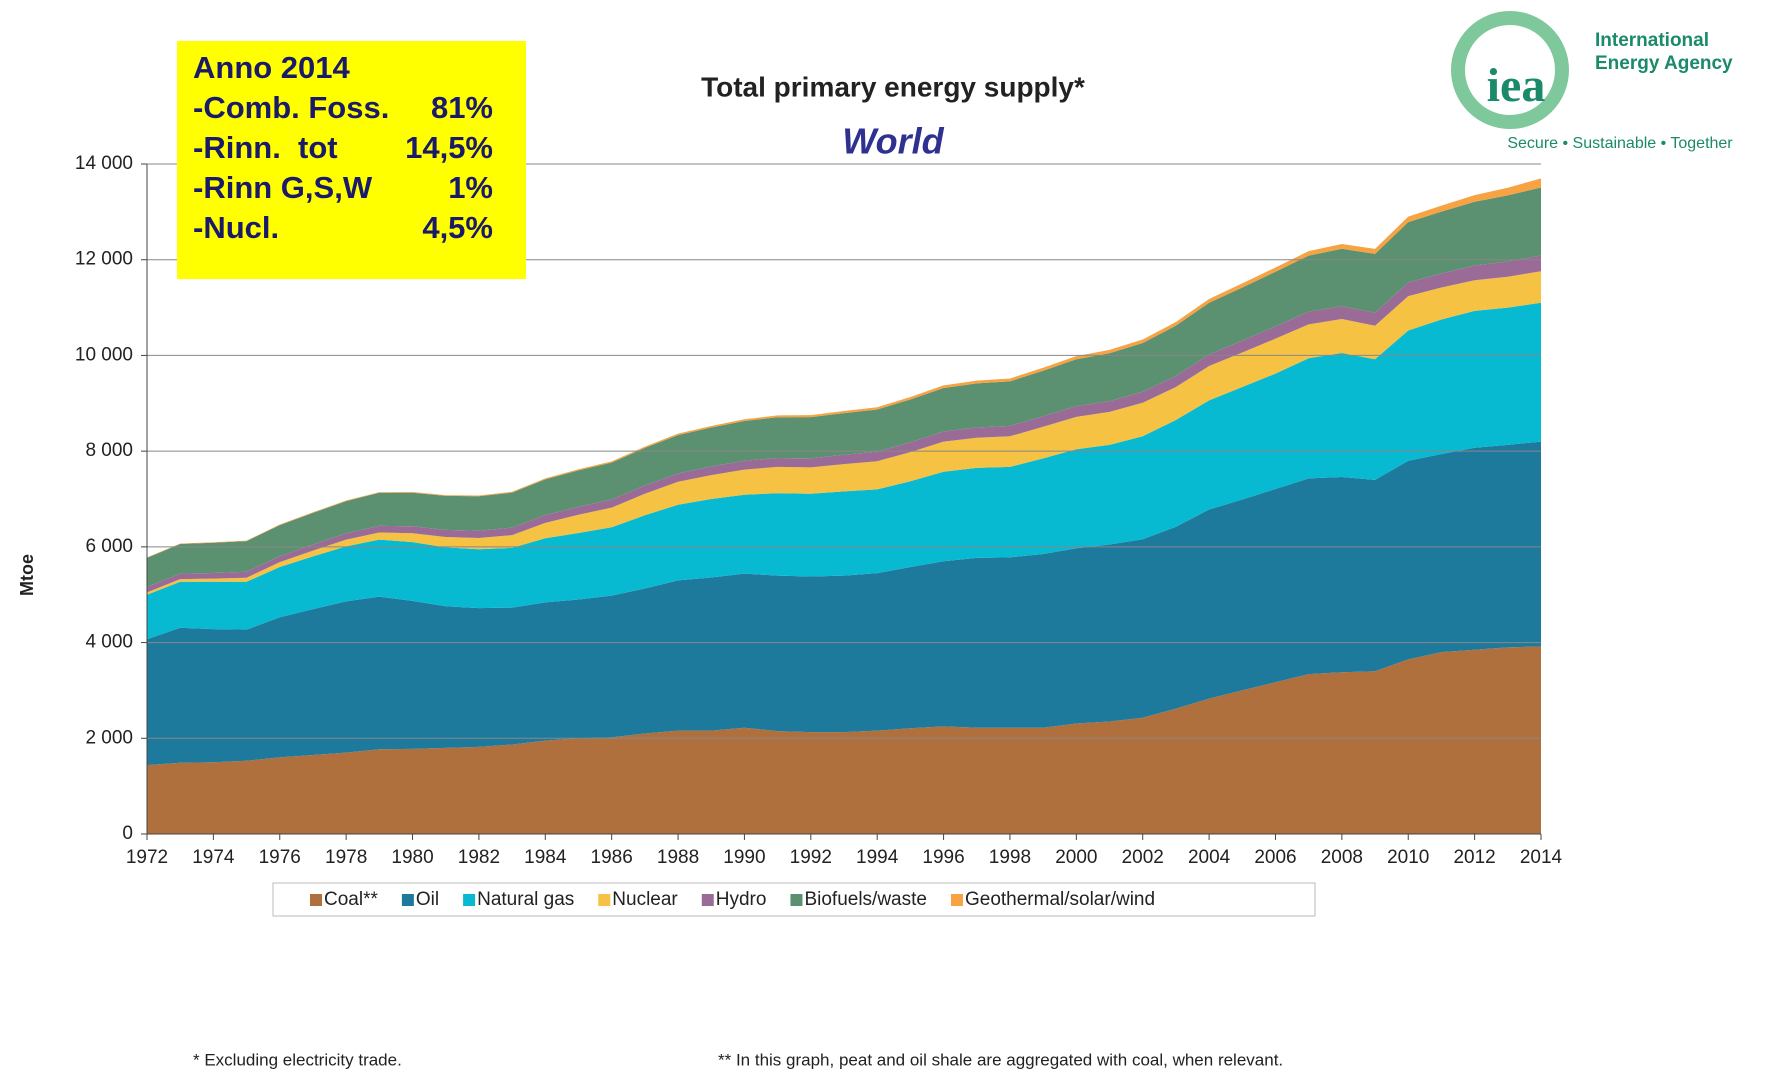 This screenshot has width=1775, height=1077. What do you see at coordinates (1076, 857) in the screenshot?
I see `x-tick-label: 2000` at bounding box center [1076, 857].